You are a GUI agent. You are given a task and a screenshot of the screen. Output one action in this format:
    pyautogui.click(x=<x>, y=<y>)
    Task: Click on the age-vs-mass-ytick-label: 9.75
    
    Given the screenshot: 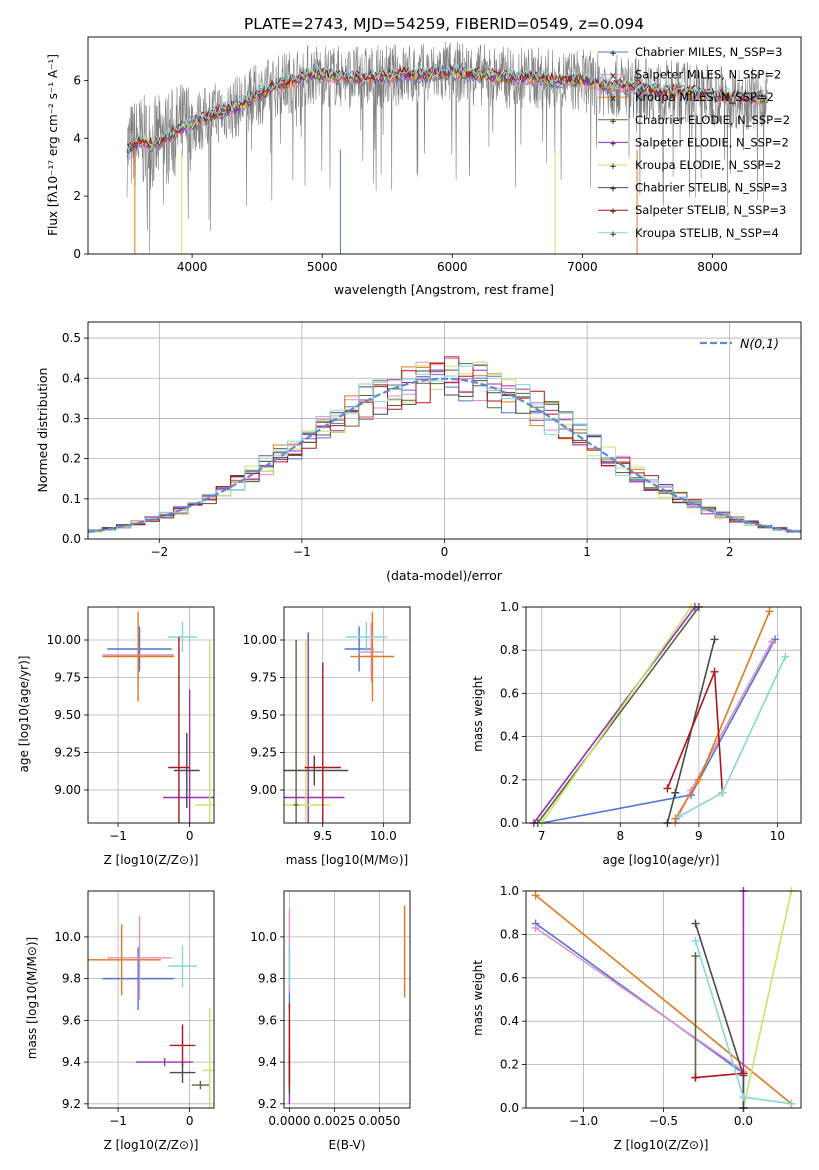 What is the action you would take?
    pyautogui.click(x=263, y=678)
    